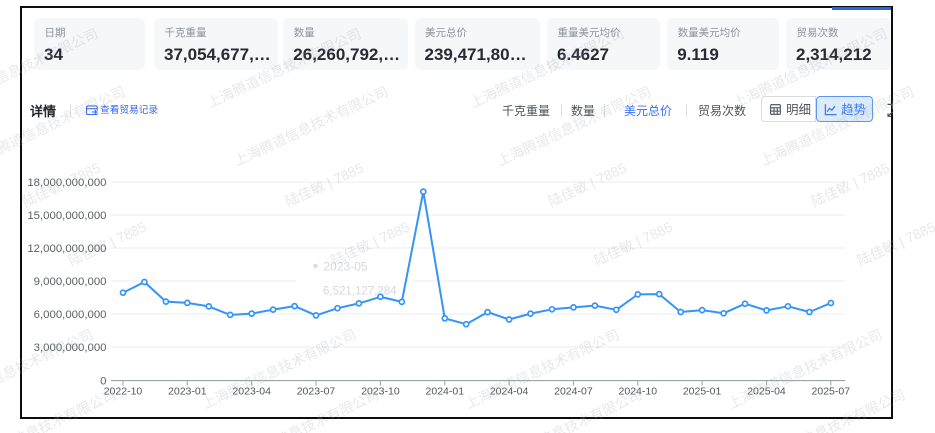 The width and height of the screenshot is (935, 433). What do you see at coordinates (66, 216) in the screenshot?
I see `svg-text: 15,000,000,000` at bounding box center [66, 216].